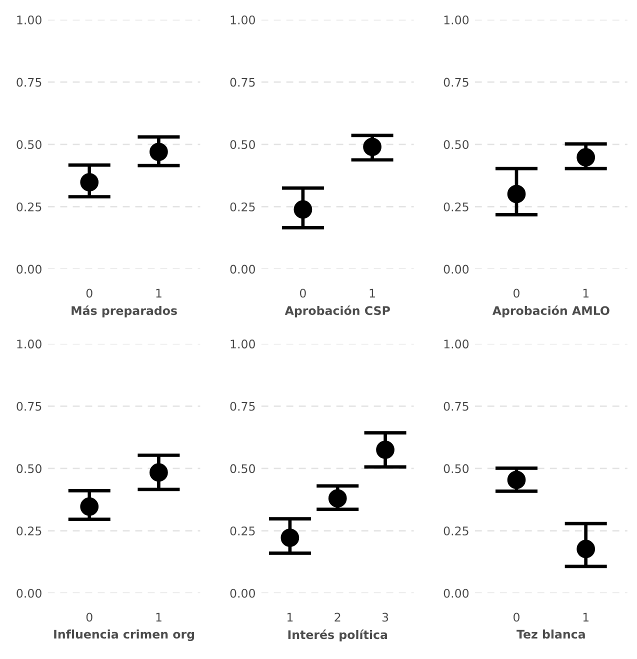  Describe the element at coordinates (385, 617) in the screenshot. I see `x-tick-label: 3` at that location.